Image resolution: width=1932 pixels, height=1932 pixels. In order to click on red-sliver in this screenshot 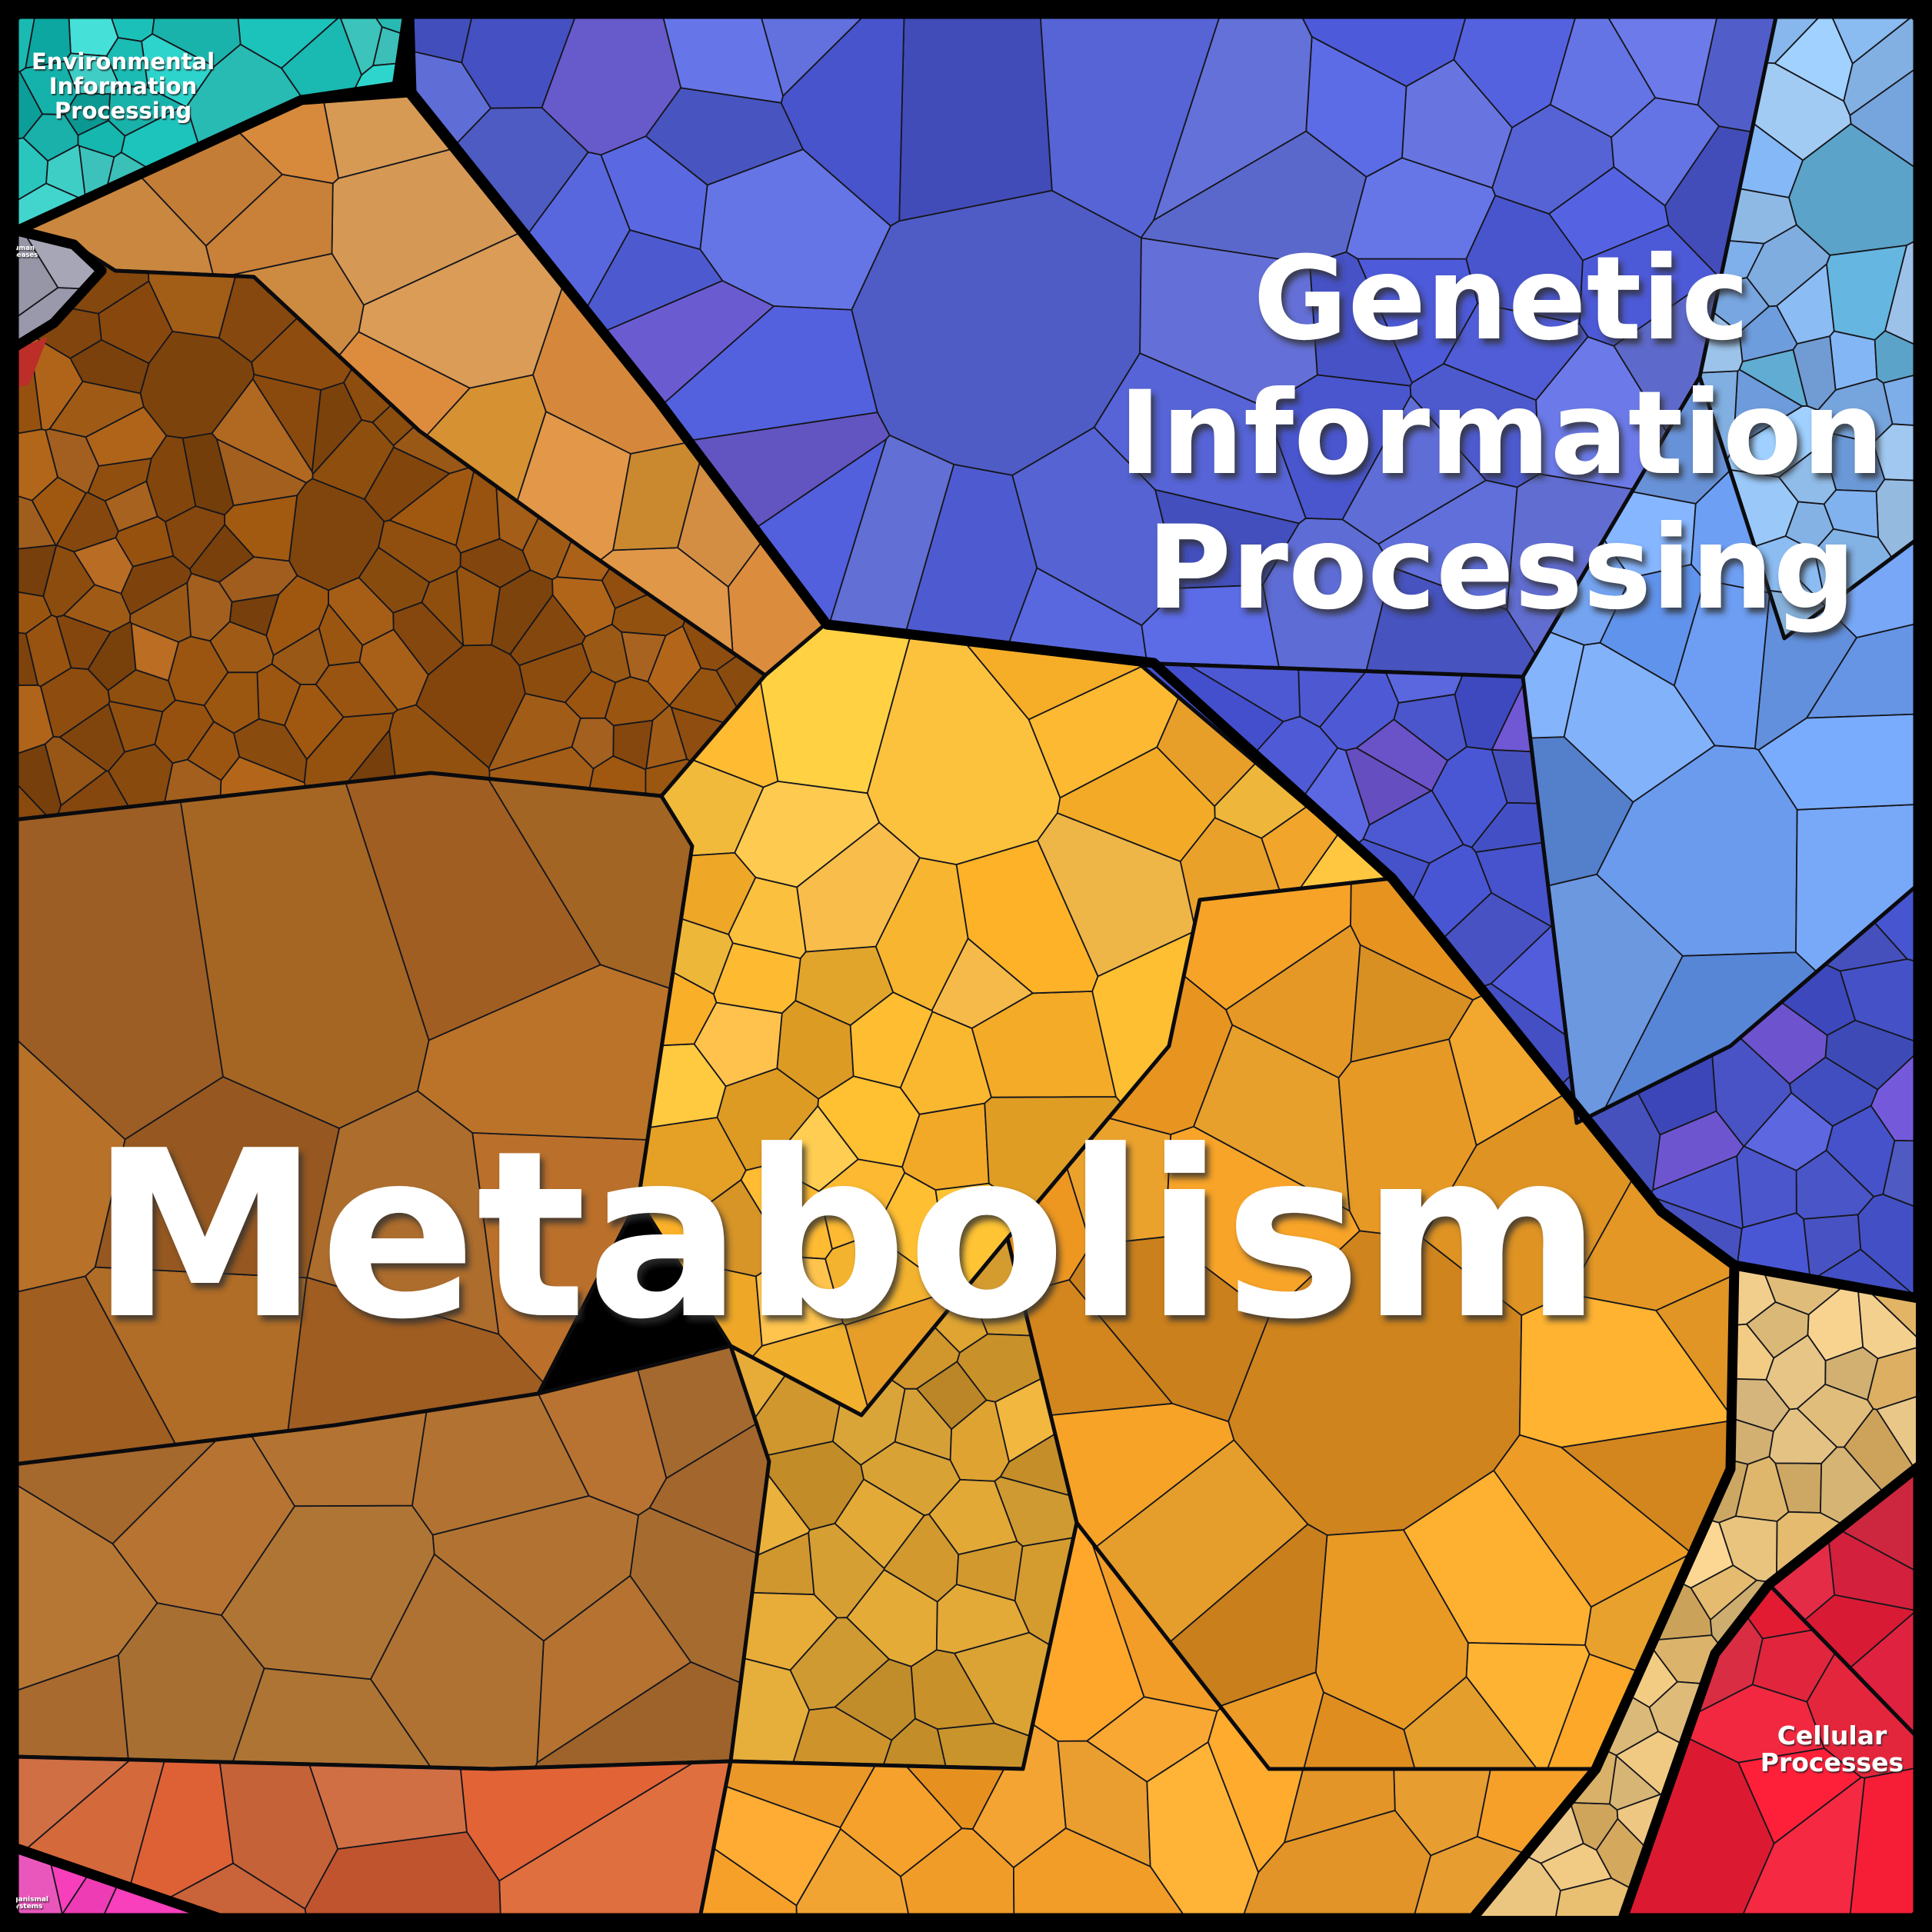, I will do `click(31, 362)`.